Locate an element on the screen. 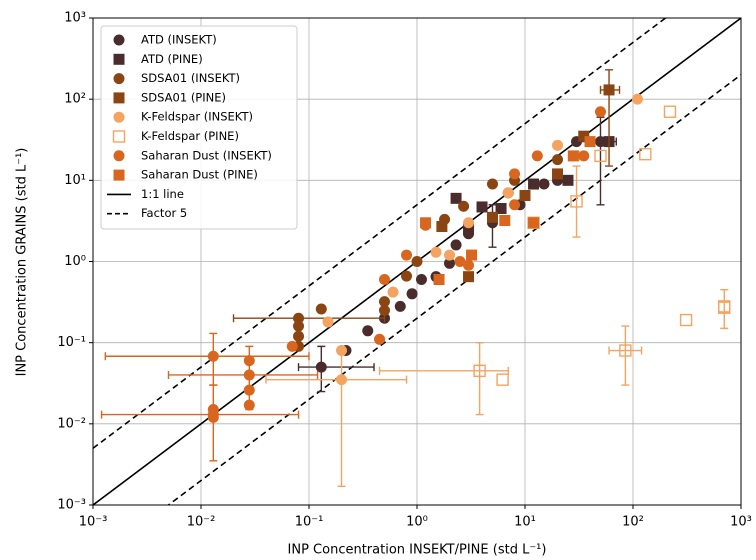 The width and height of the screenshot is (756, 560). y-tick-label: 10⁰ is located at coordinates (75, 261).